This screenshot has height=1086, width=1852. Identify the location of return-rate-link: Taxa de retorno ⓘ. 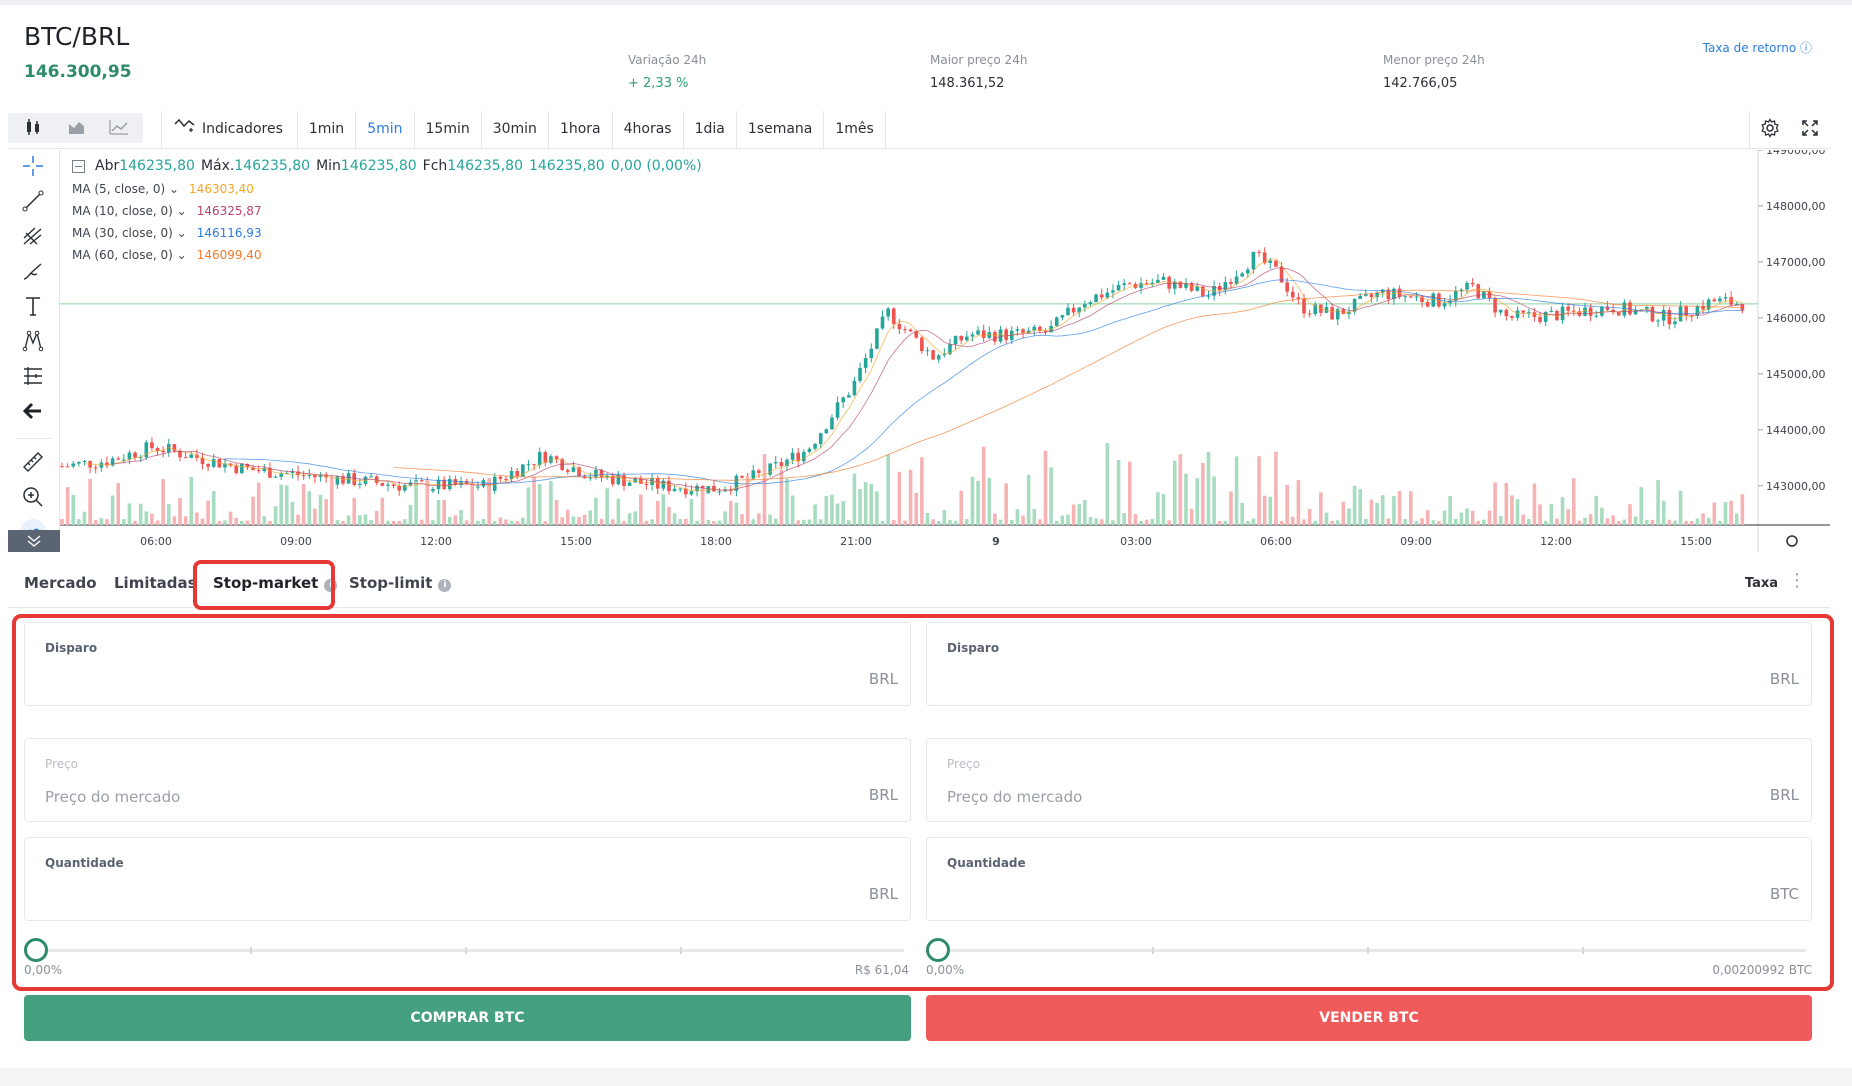
(1757, 48).